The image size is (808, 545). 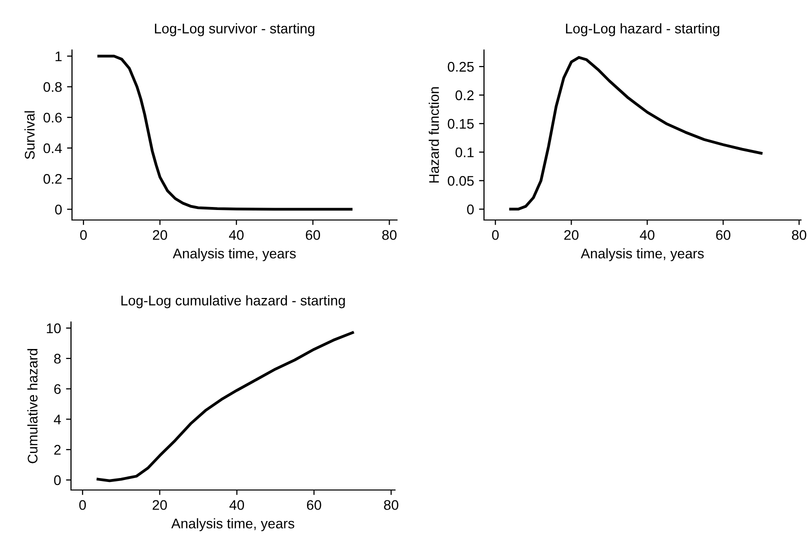 I want to click on y-tick-label: 0.25, so click(x=461, y=67).